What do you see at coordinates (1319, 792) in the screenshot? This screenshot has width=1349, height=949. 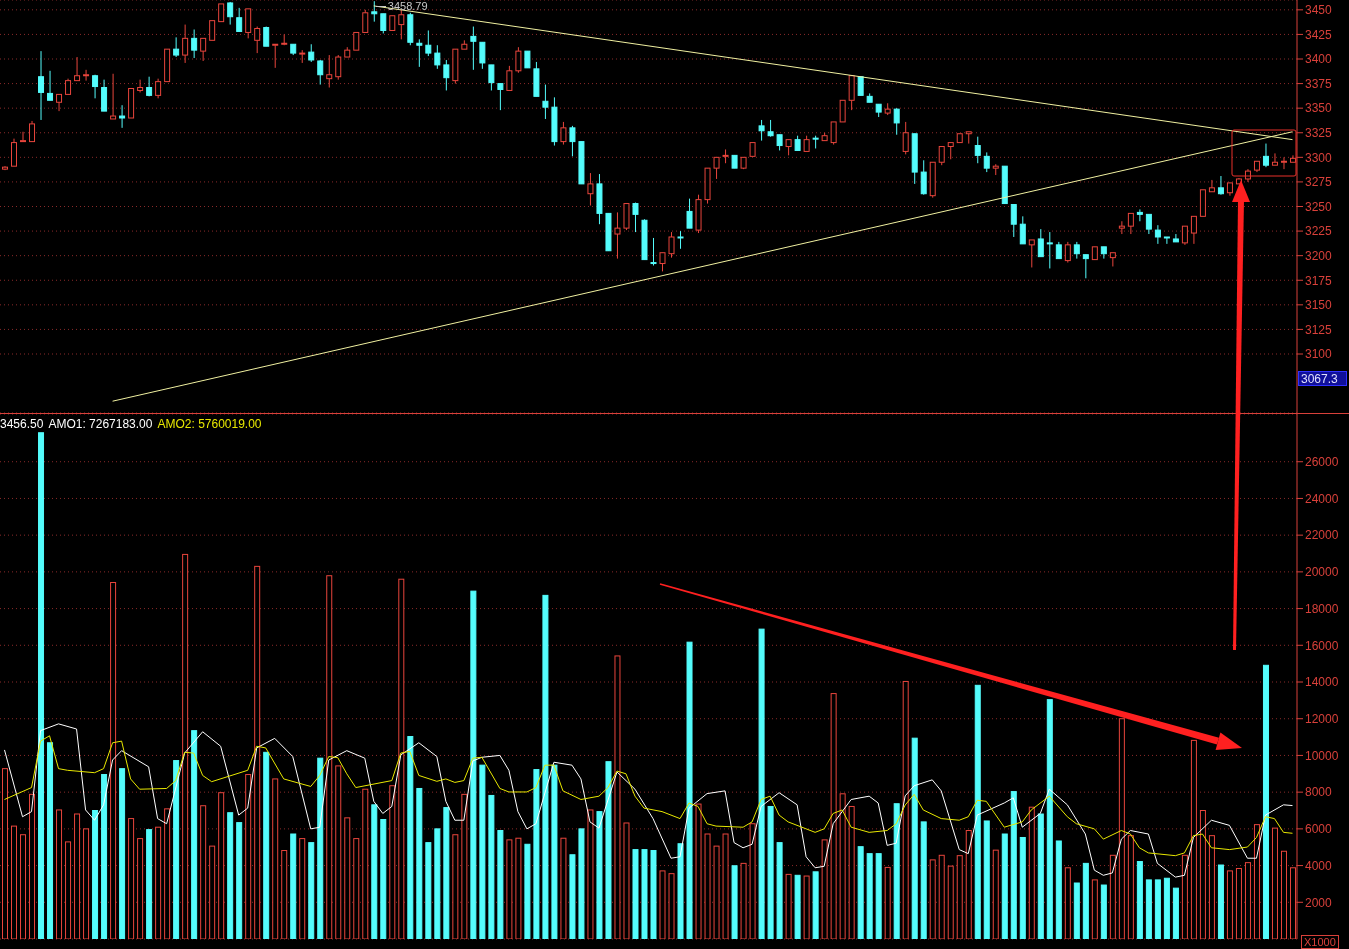 I see `y-tick-label: 8000` at bounding box center [1319, 792].